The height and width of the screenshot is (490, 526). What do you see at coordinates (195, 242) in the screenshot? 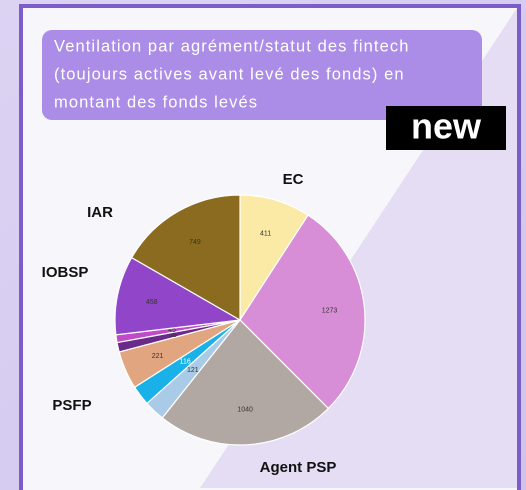
I see `value-label: 749` at bounding box center [195, 242].